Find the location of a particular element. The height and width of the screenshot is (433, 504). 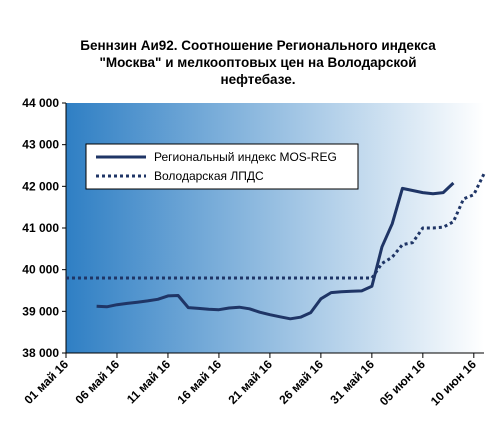

x-tick-label: 21 май 16 is located at coordinates (250, 382).